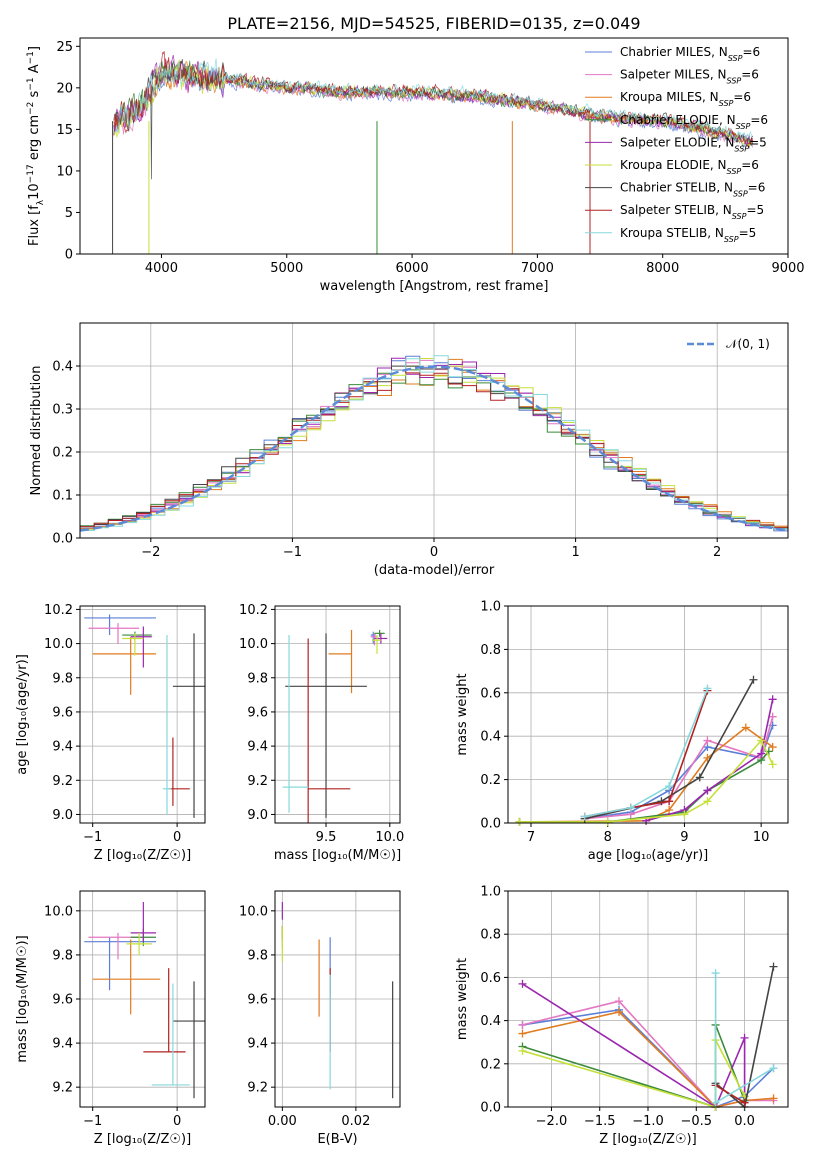  I want to click on x-tick-label: 0.02, so click(355, 1121).